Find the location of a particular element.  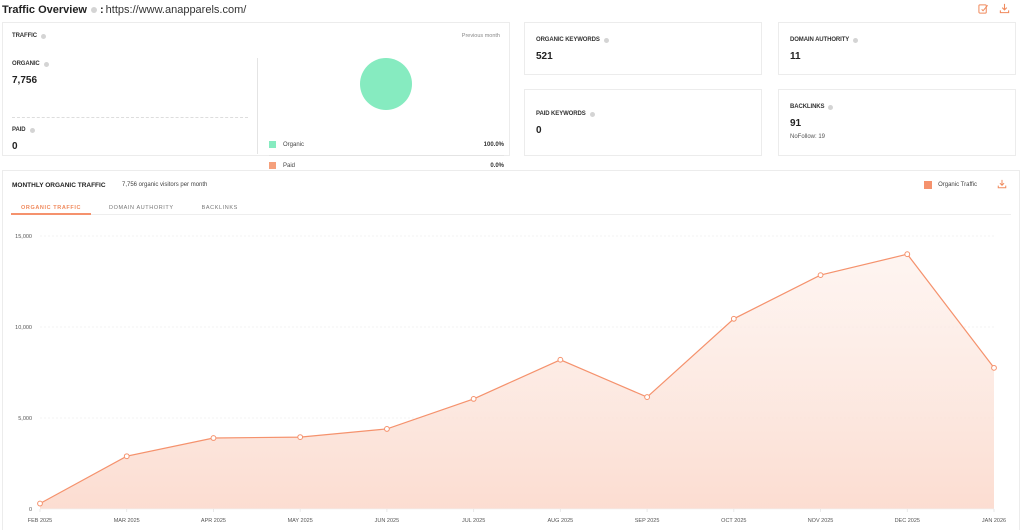

label-text: BACKLINKS is located at coordinates (807, 107).